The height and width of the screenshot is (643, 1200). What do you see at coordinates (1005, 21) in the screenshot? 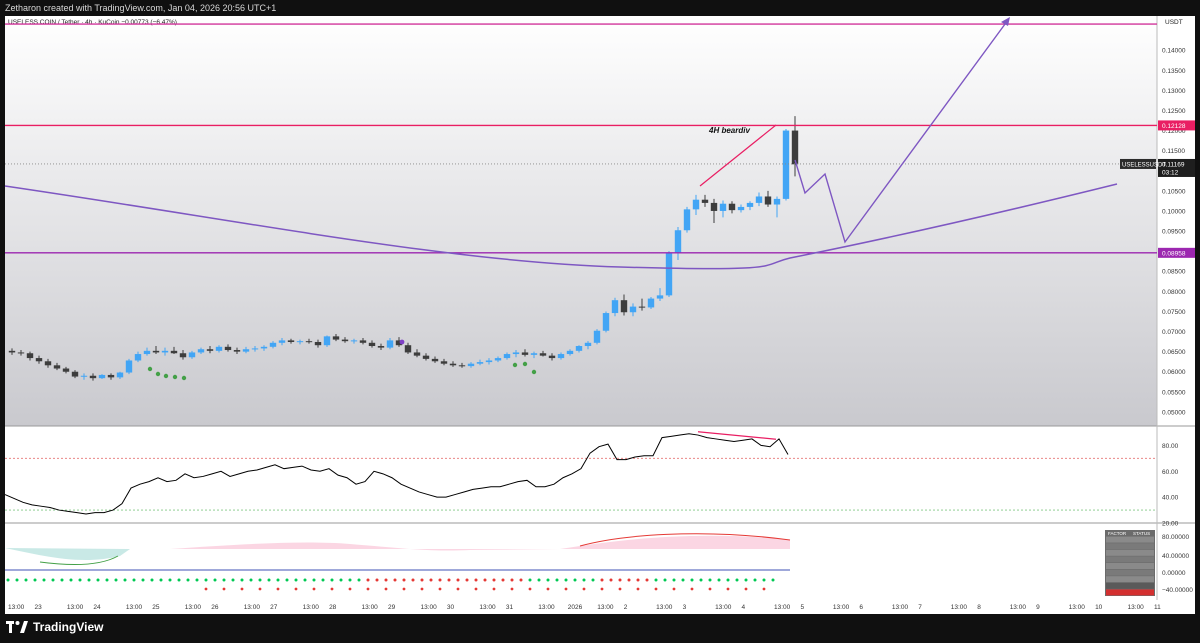
I see `projection-arrowhead` at bounding box center [1005, 21].